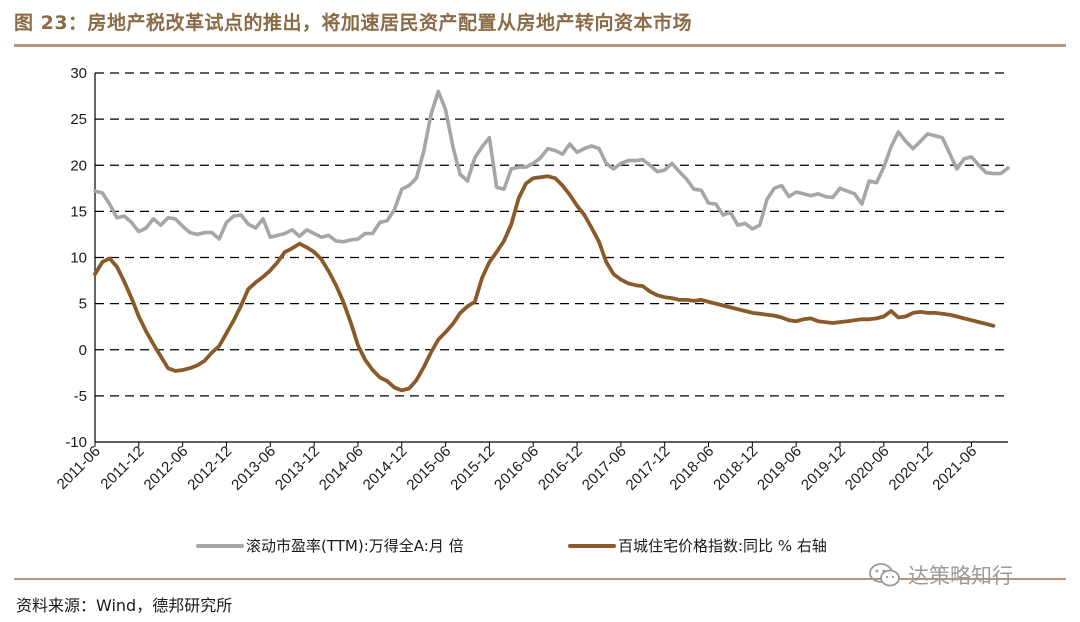 Image resolution: width=1080 pixels, height=622 pixels. Describe the element at coordinates (960, 576) in the screenshot. I see `watermark-text: 达策略知行` at that location.